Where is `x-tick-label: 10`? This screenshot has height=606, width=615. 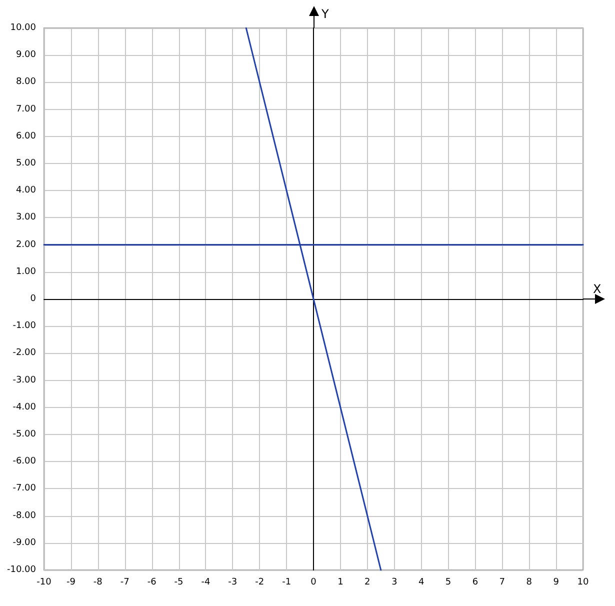 x-tick-label: 10 is located at coordinates (583, 583).